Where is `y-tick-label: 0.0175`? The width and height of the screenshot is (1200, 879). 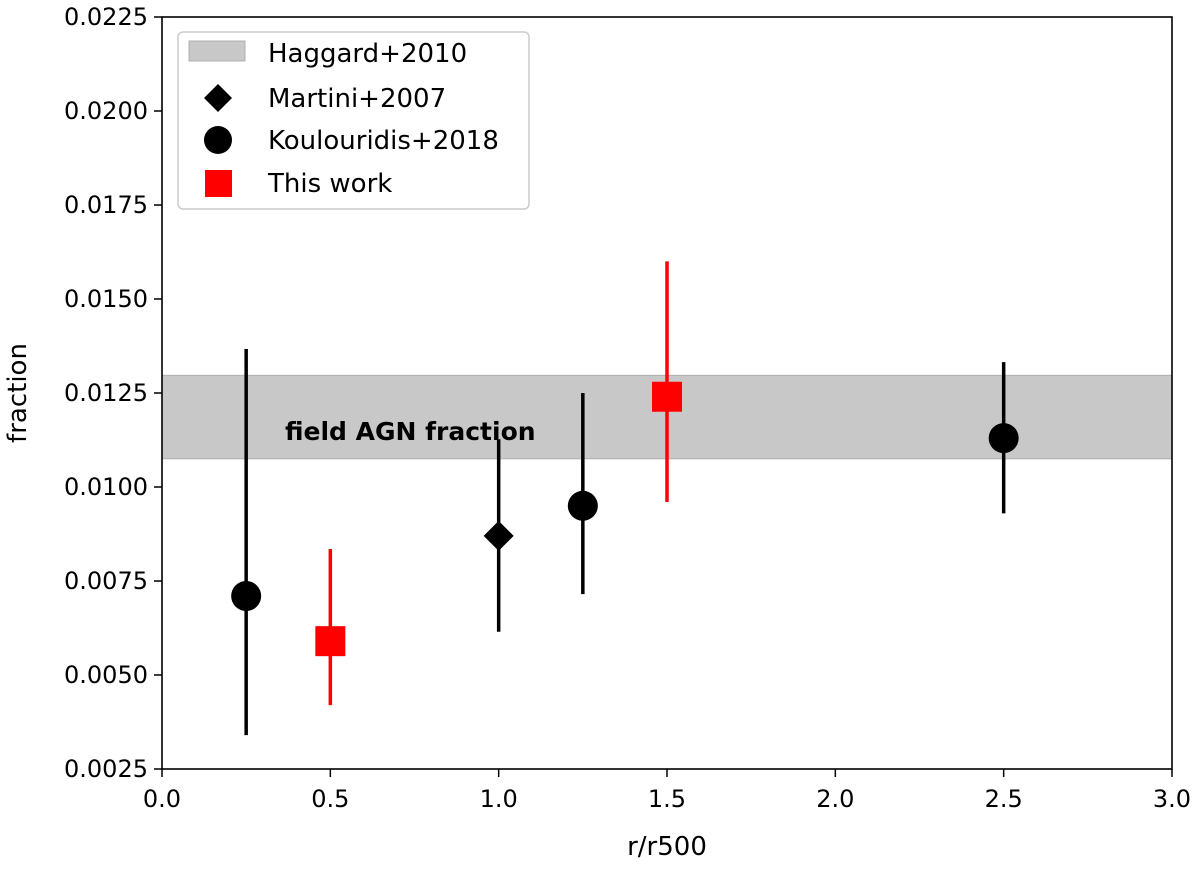 y-tick-label: 0.0175 is located at coordinates (106, 205).